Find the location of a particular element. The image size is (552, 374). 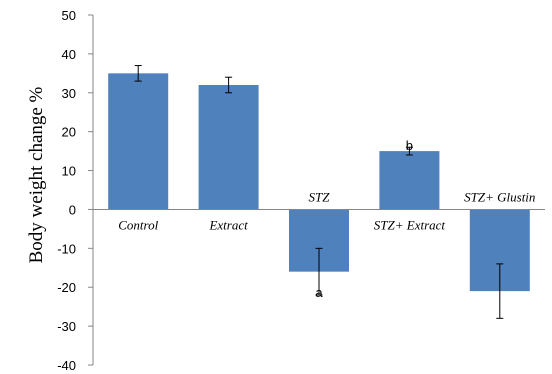

category-label: STZ is located at coordinates (320, 196).